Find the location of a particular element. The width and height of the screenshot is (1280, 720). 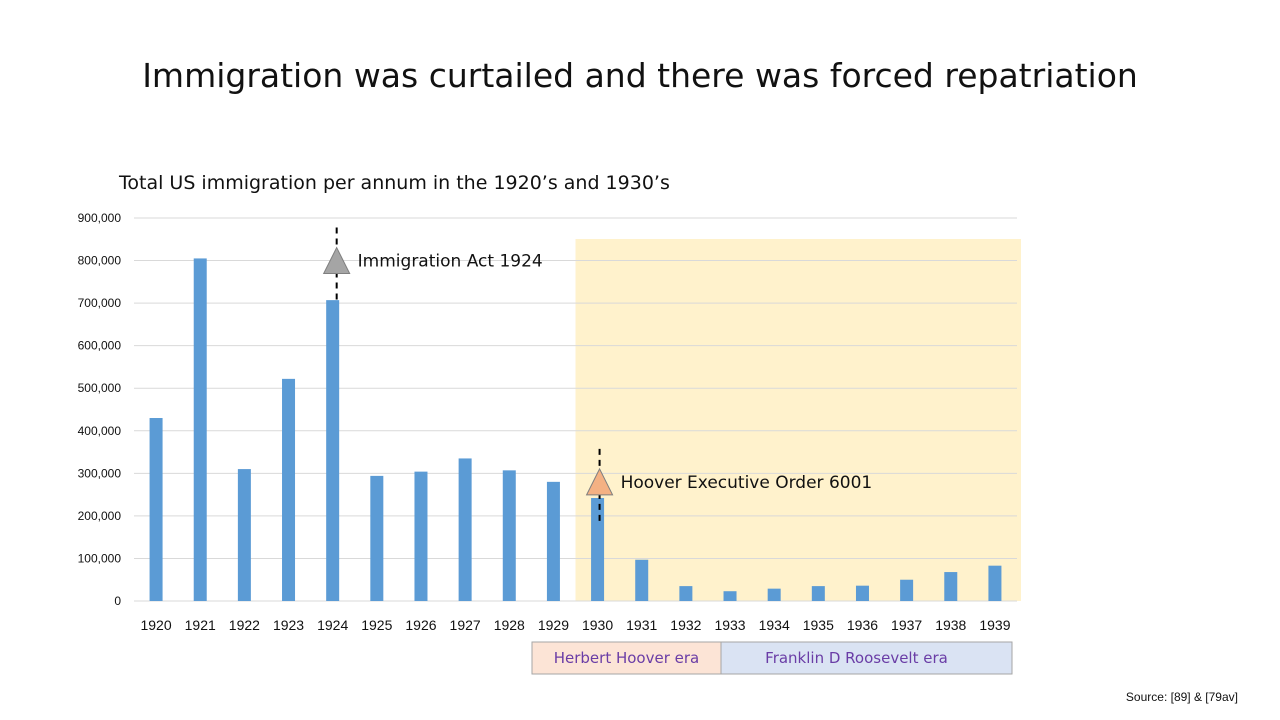

y-tick-label: 100,000 is located at coordinates (100, 558).